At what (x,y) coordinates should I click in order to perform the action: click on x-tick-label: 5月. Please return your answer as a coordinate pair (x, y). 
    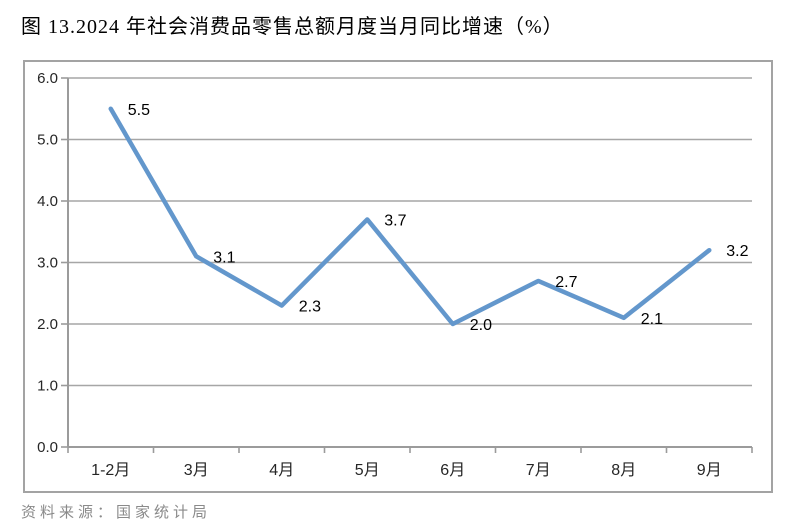
    Looking at the image, I should click on (367, 470).